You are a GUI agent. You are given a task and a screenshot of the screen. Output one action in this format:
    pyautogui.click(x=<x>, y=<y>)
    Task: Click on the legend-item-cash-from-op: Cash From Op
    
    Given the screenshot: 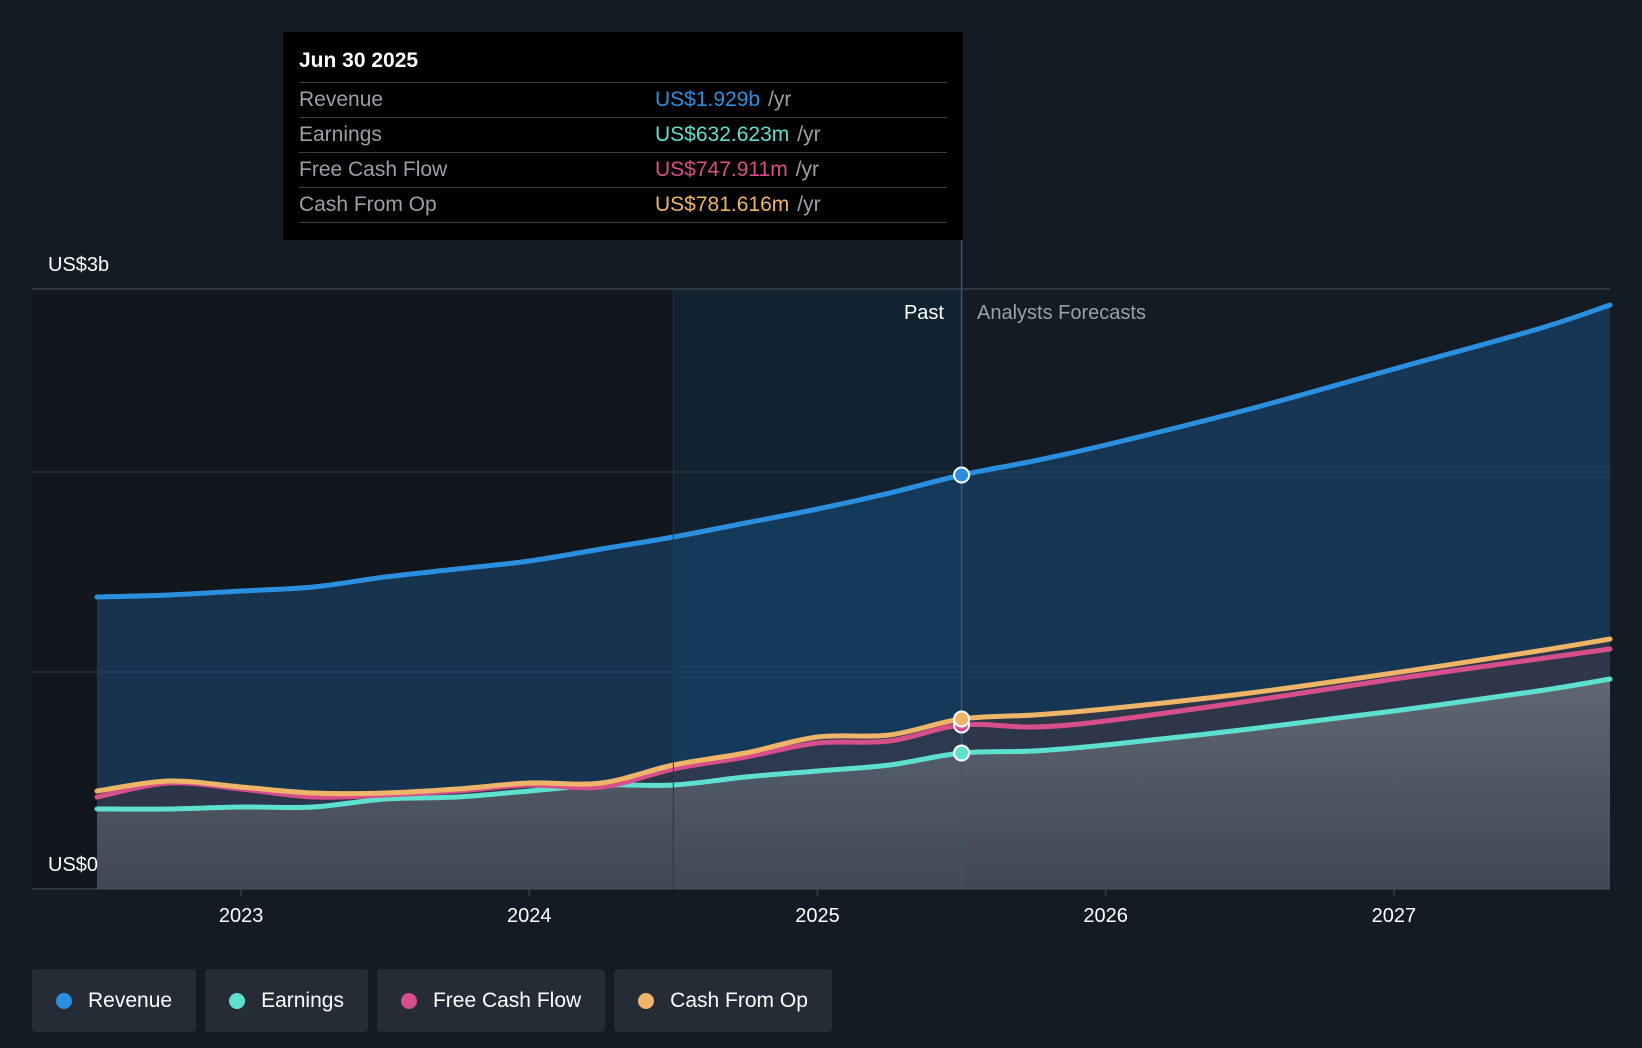 What is the action you would take?
    pyautogui.click(x=723, y=1000)
    